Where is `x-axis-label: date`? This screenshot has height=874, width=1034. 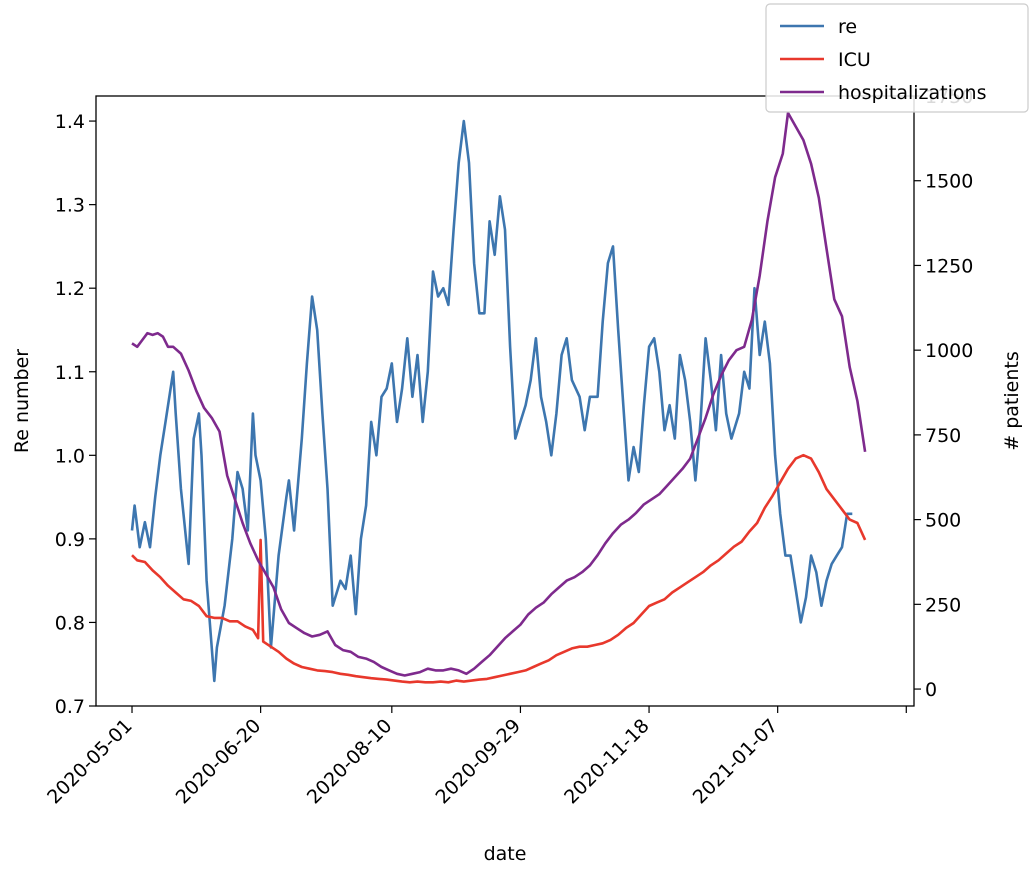 x-axis-label: date is located at coordinates (505, 854).